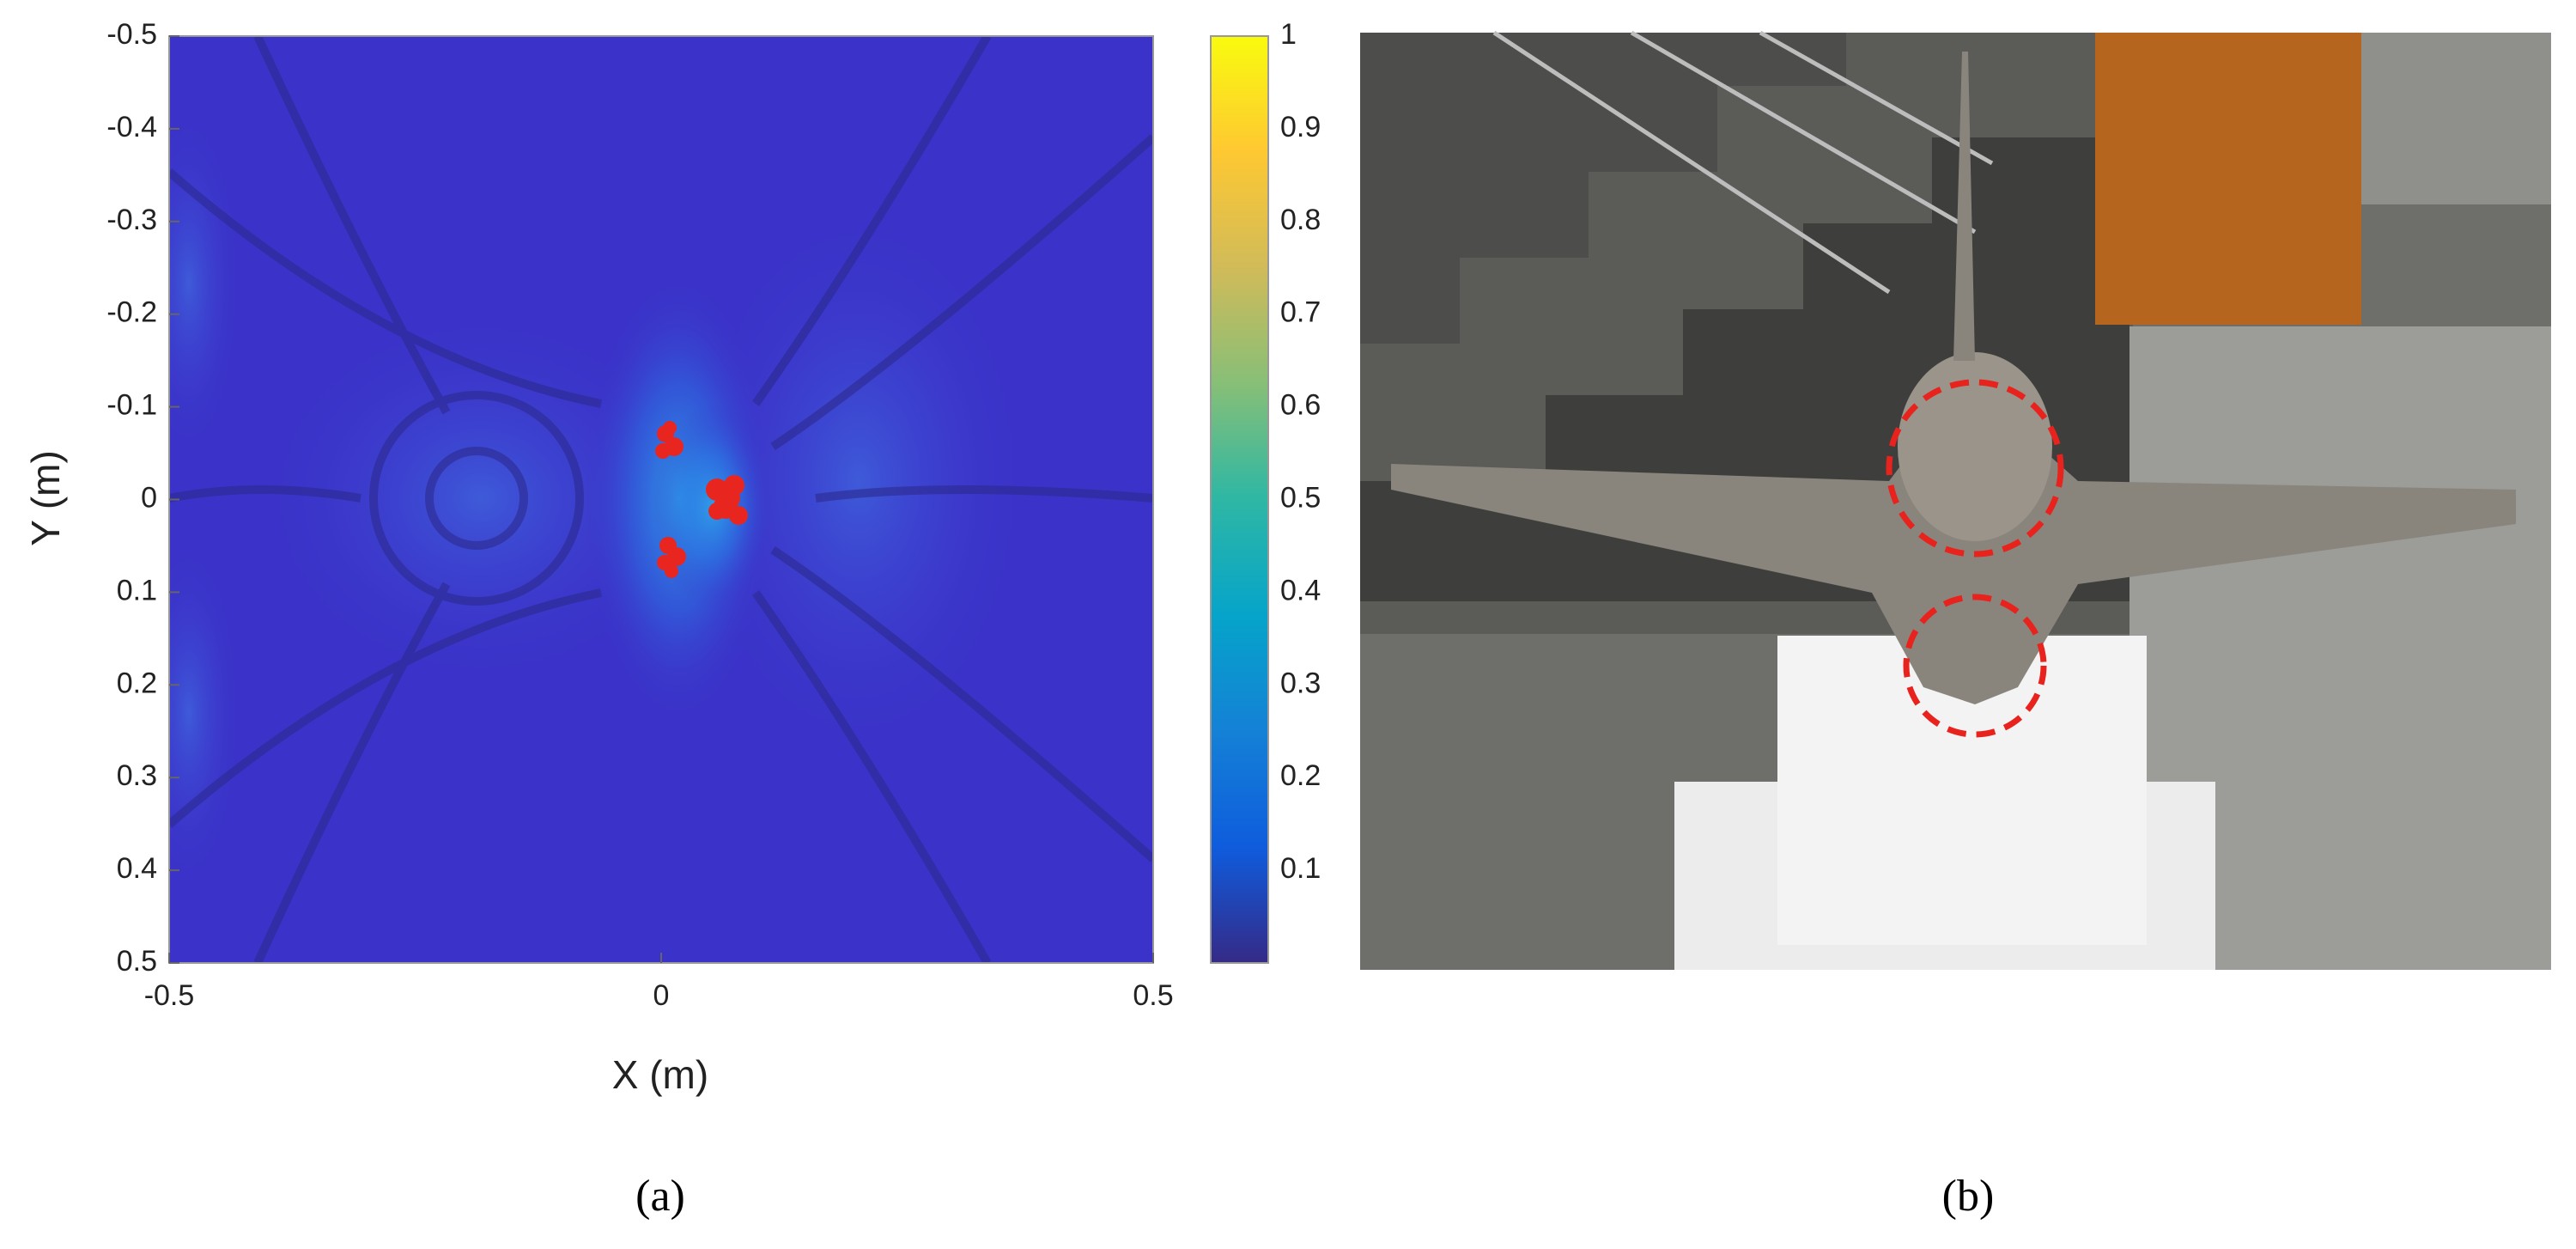 Image resolution: width=2576 pixels, height=1249 pixels. Describe the element at coordinates (660, 1196) in the screenshot. I see `caption: (a)` at that location.